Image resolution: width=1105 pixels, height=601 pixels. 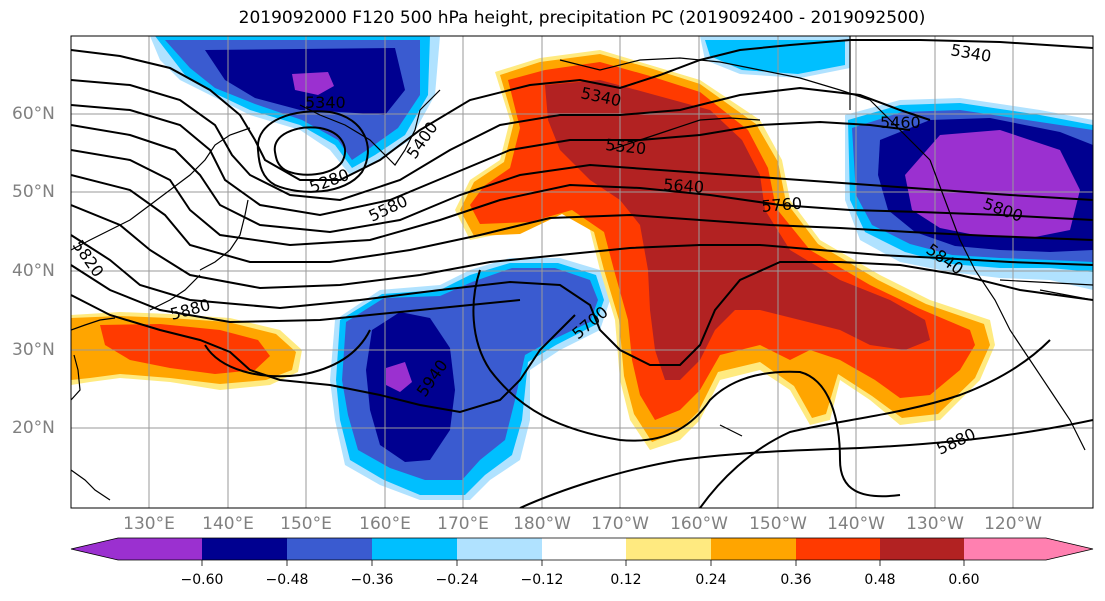 I want to click on lon-label: 150°W, so click(x=778, y=524).